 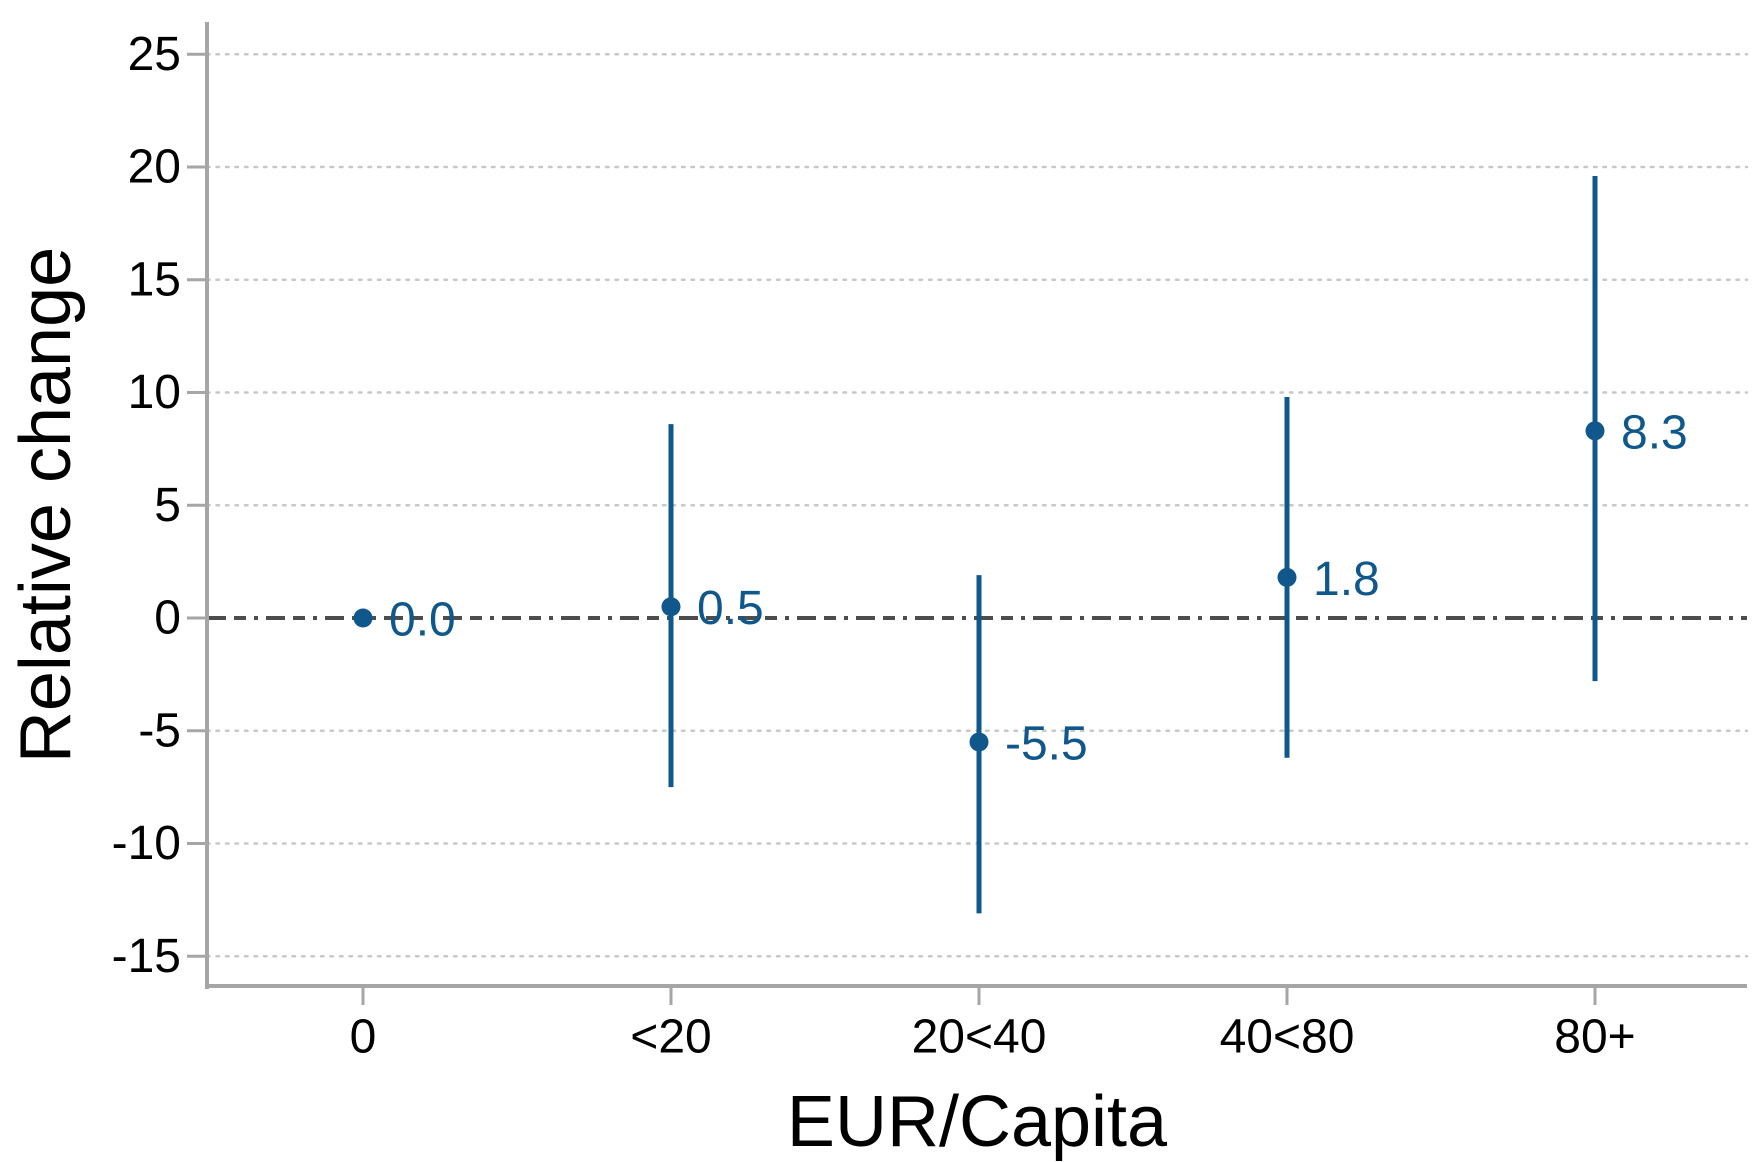 I want to click on x-tick-label-2: 20<40, so click(x=979, y=1037).